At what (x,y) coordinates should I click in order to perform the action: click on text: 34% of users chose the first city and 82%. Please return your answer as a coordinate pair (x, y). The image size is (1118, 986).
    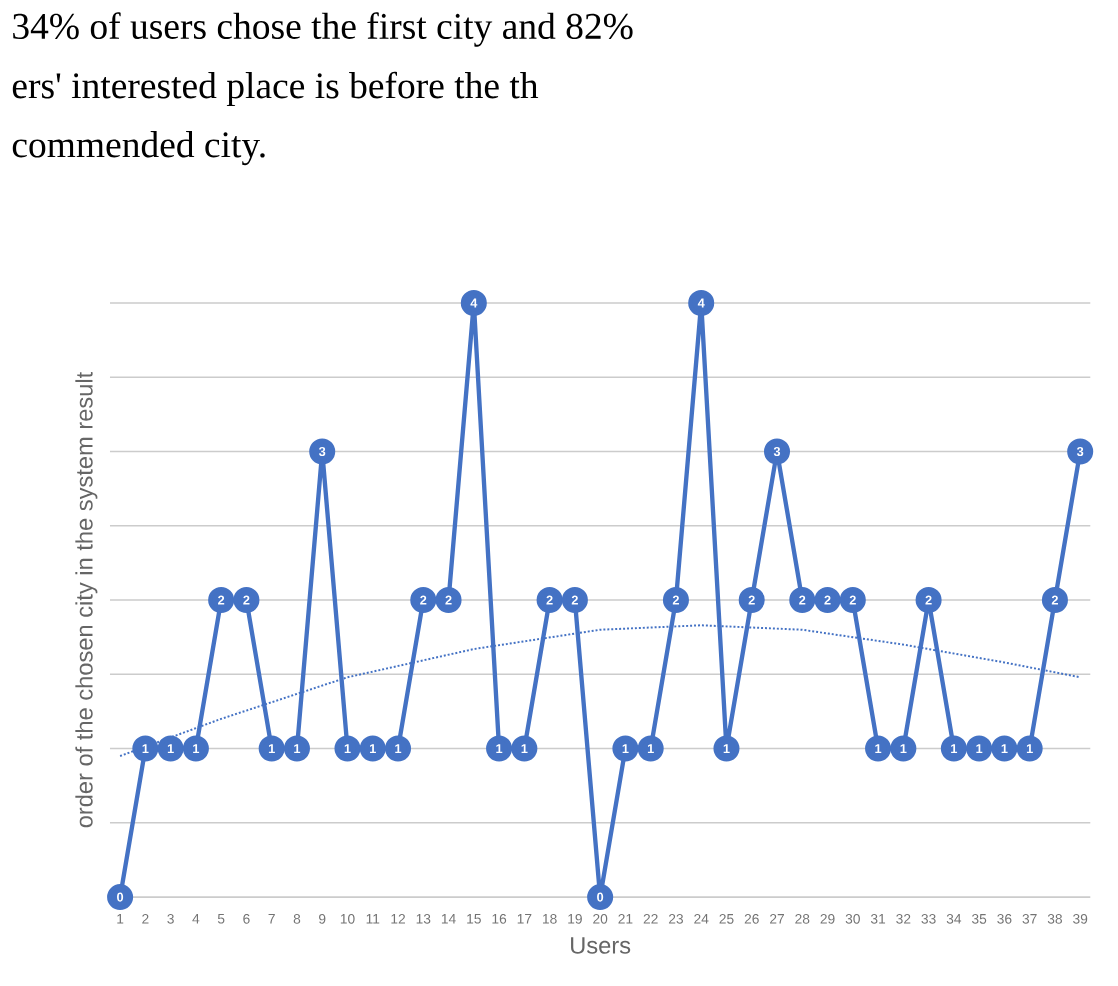
    Looking at the image, I should click on (323, 29).